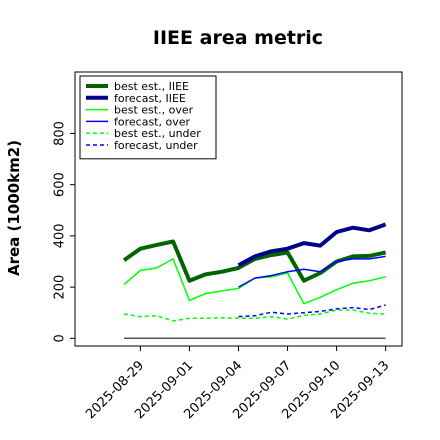  Describe the element at coordinates (152, 121) in the screenshot. I see `legend-entry: forecast, over` at that location.